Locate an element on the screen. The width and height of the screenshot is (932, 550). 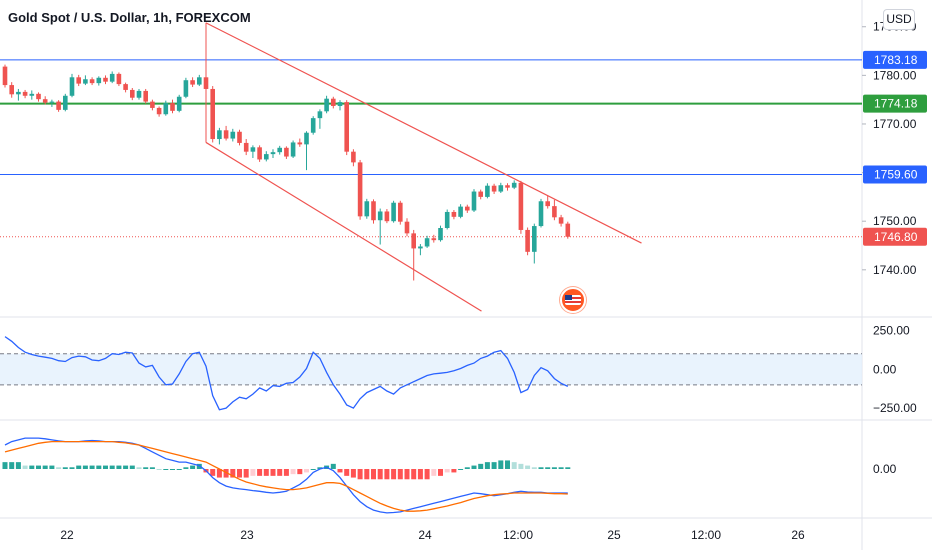
price-tag-label: 1759.60 is located at coordinates (896, 175).